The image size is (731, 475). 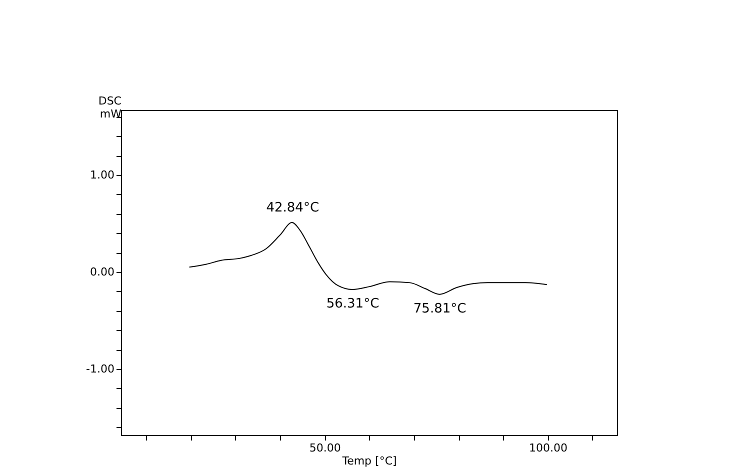 I want to click on x-tick-label: 100.00, so click(x=548, y=448).